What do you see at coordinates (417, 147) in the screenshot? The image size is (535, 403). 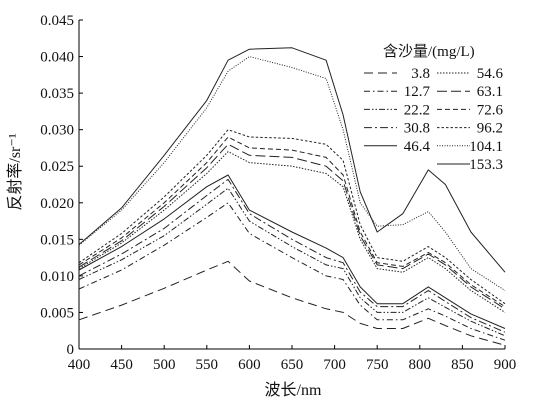 I see `legend-label: 46.4` at bounding box center [417, 147].